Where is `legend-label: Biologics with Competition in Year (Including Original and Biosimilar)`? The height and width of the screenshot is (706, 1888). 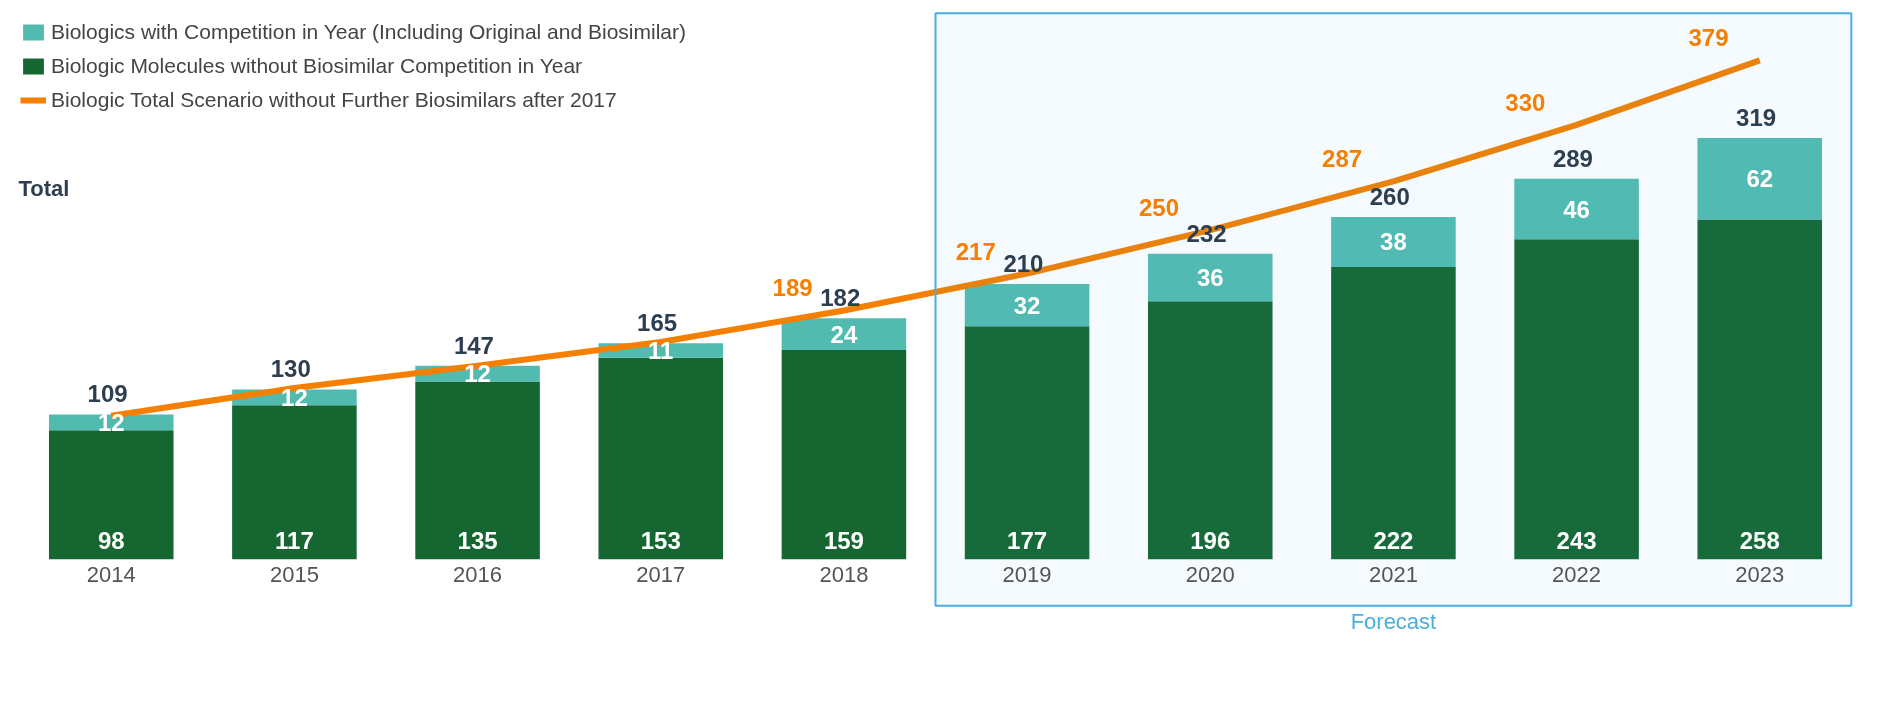
legend-label: Biologics with Competition in Year (Including Original and Biosimilar) is located at coordinates (368, 32).